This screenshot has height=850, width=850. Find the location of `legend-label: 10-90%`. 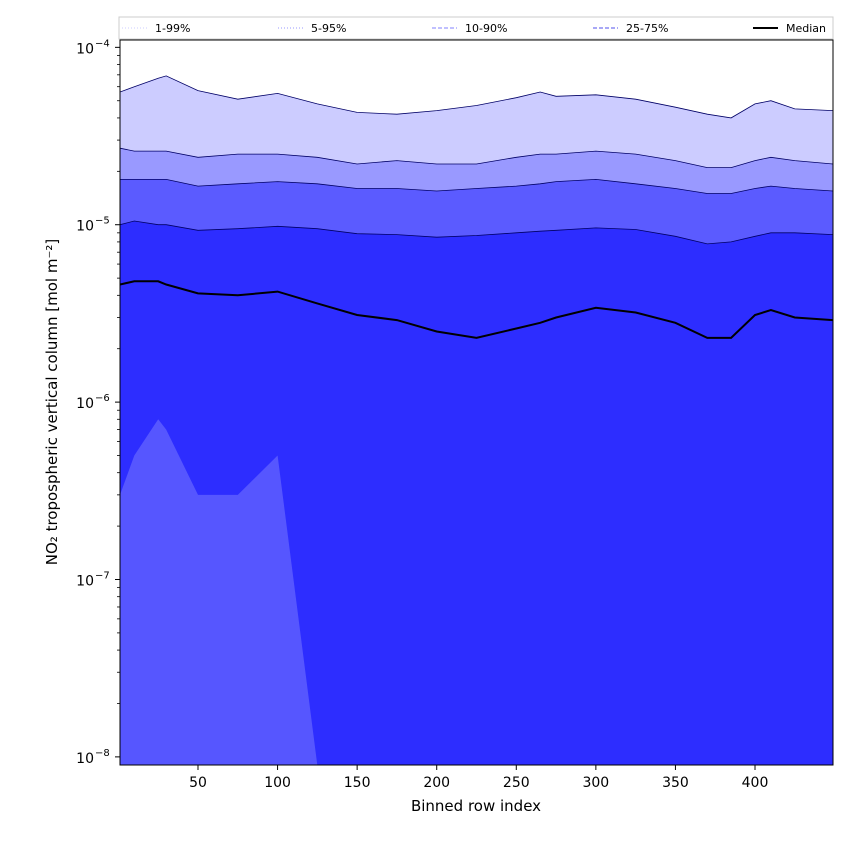

legend-label: 10-90% is located at coordinates (486, 28).